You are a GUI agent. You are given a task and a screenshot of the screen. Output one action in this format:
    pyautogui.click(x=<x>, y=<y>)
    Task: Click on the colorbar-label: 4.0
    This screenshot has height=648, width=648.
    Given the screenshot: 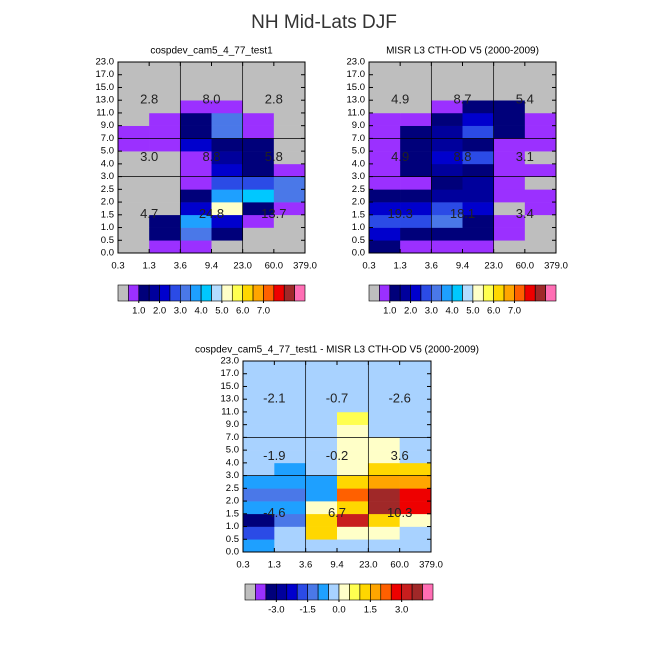 What is the action you would take?
    pyautogui.click(x=201, y=311)
    